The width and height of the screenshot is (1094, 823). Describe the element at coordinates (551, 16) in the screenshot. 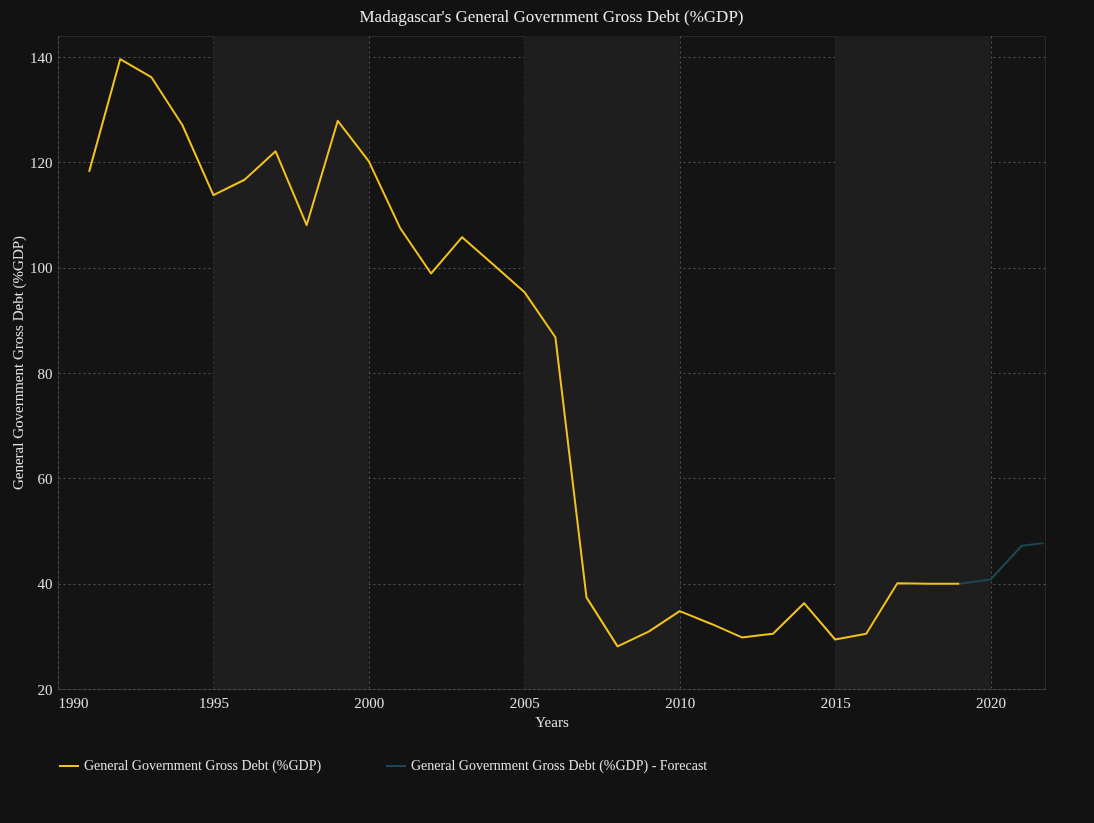

I see `chart-title: Madagascar's General Government Gross Debt (%GDP)` at that location.